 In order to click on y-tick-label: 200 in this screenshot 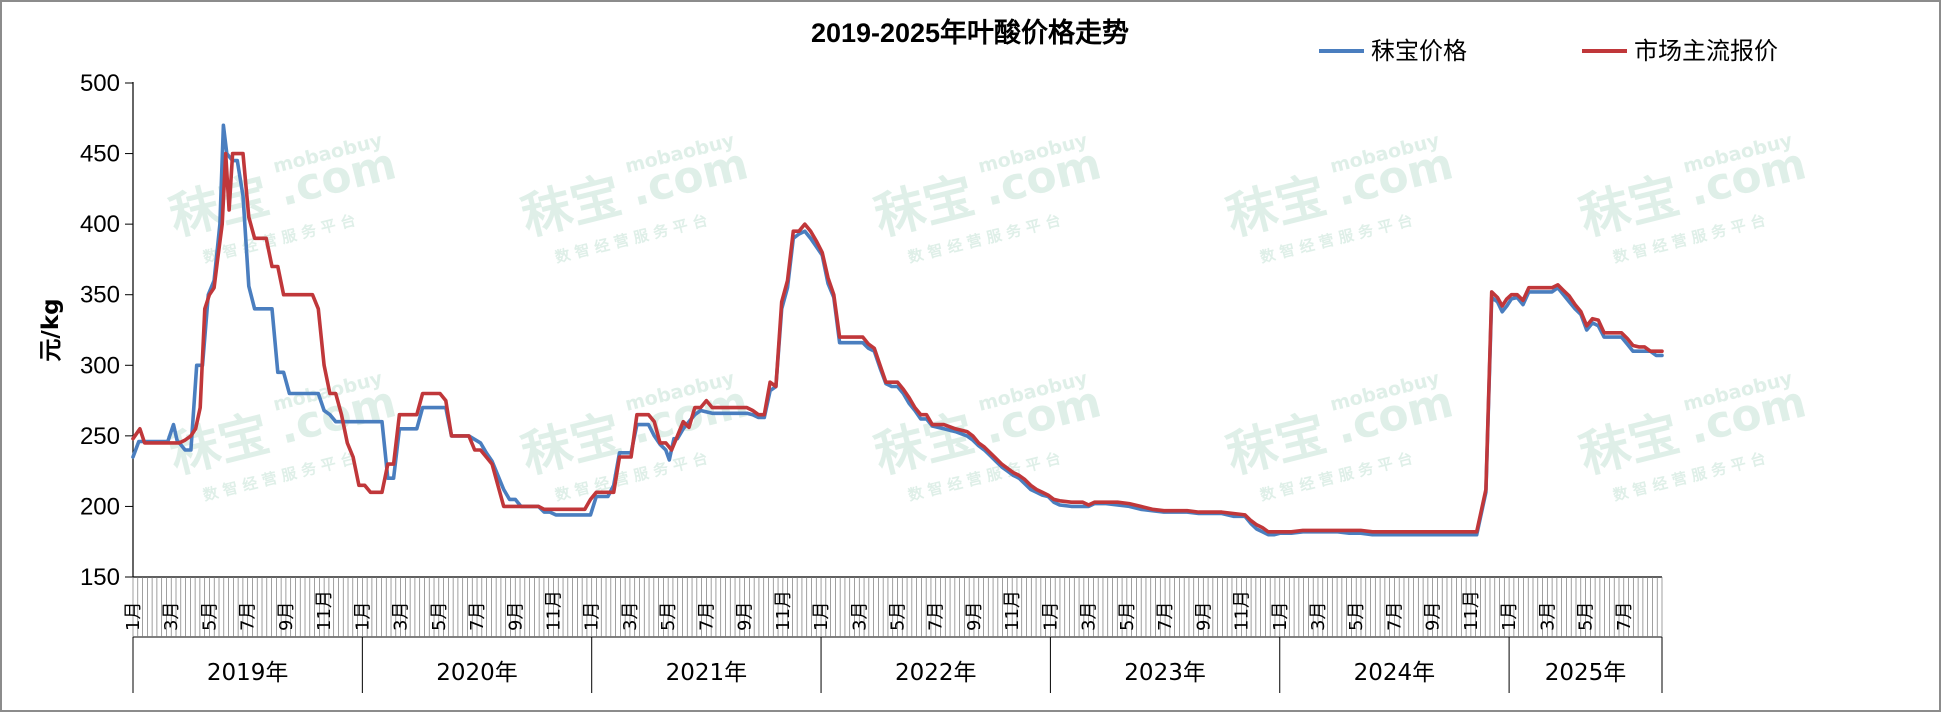, I will do `click(100, 506)`.